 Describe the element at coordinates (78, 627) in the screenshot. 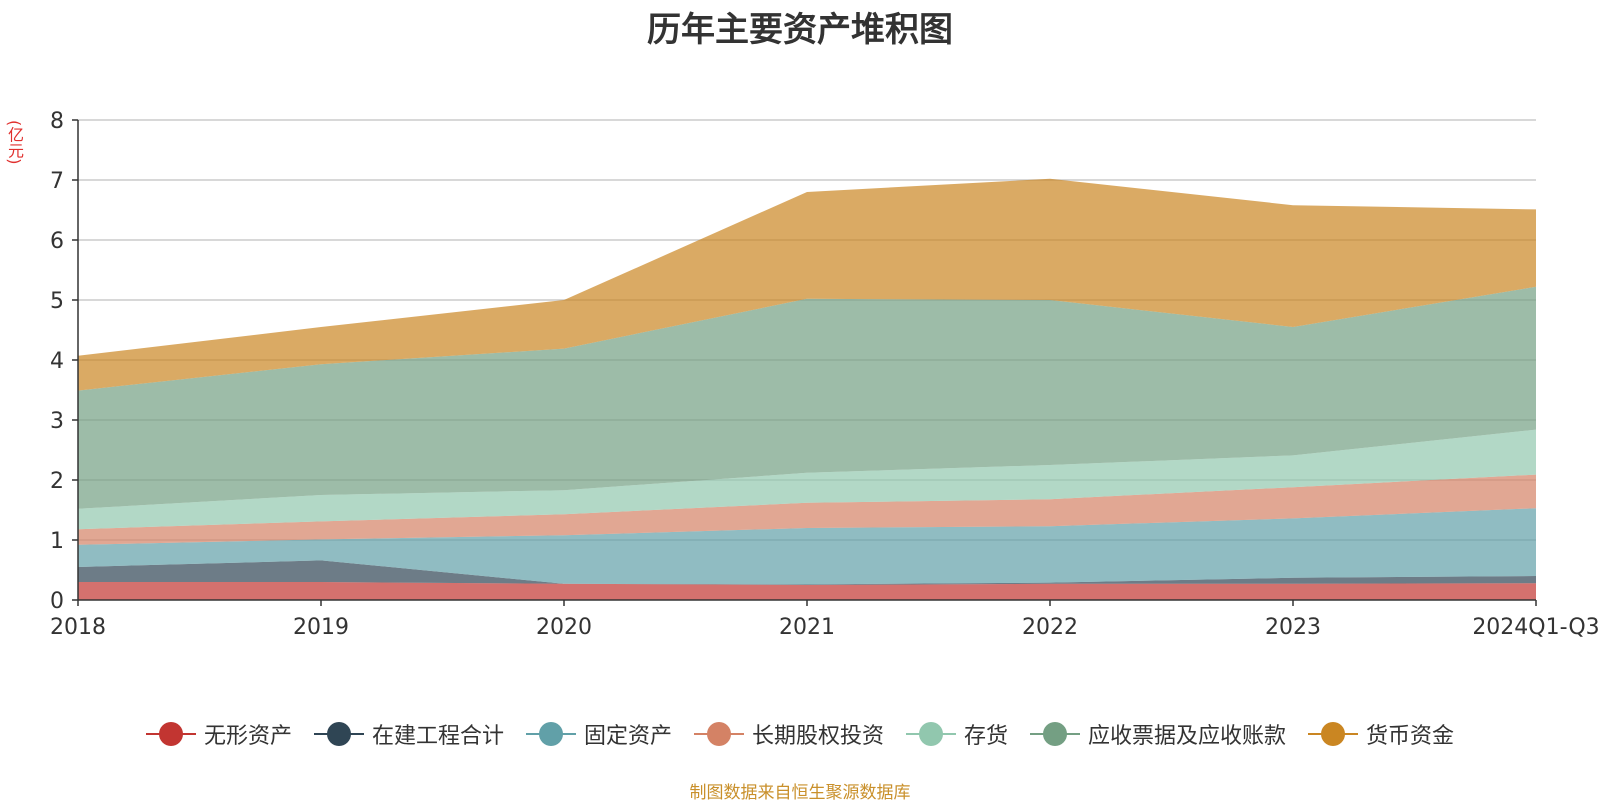

I see `x-tick-label: 2018` at that location.